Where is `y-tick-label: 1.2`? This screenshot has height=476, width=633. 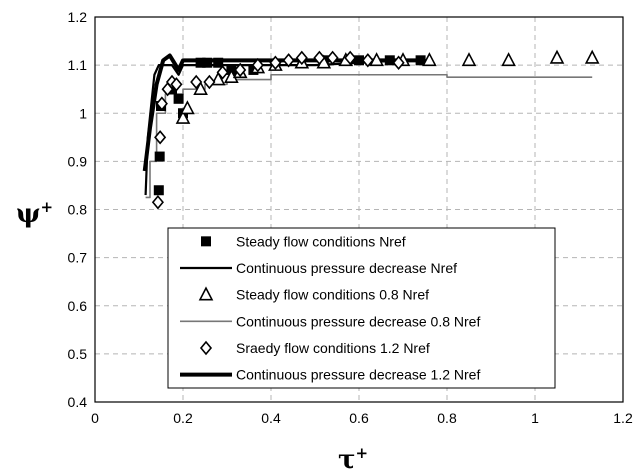 y-tick-label: 1.2 is located at coordinates (78, 17).